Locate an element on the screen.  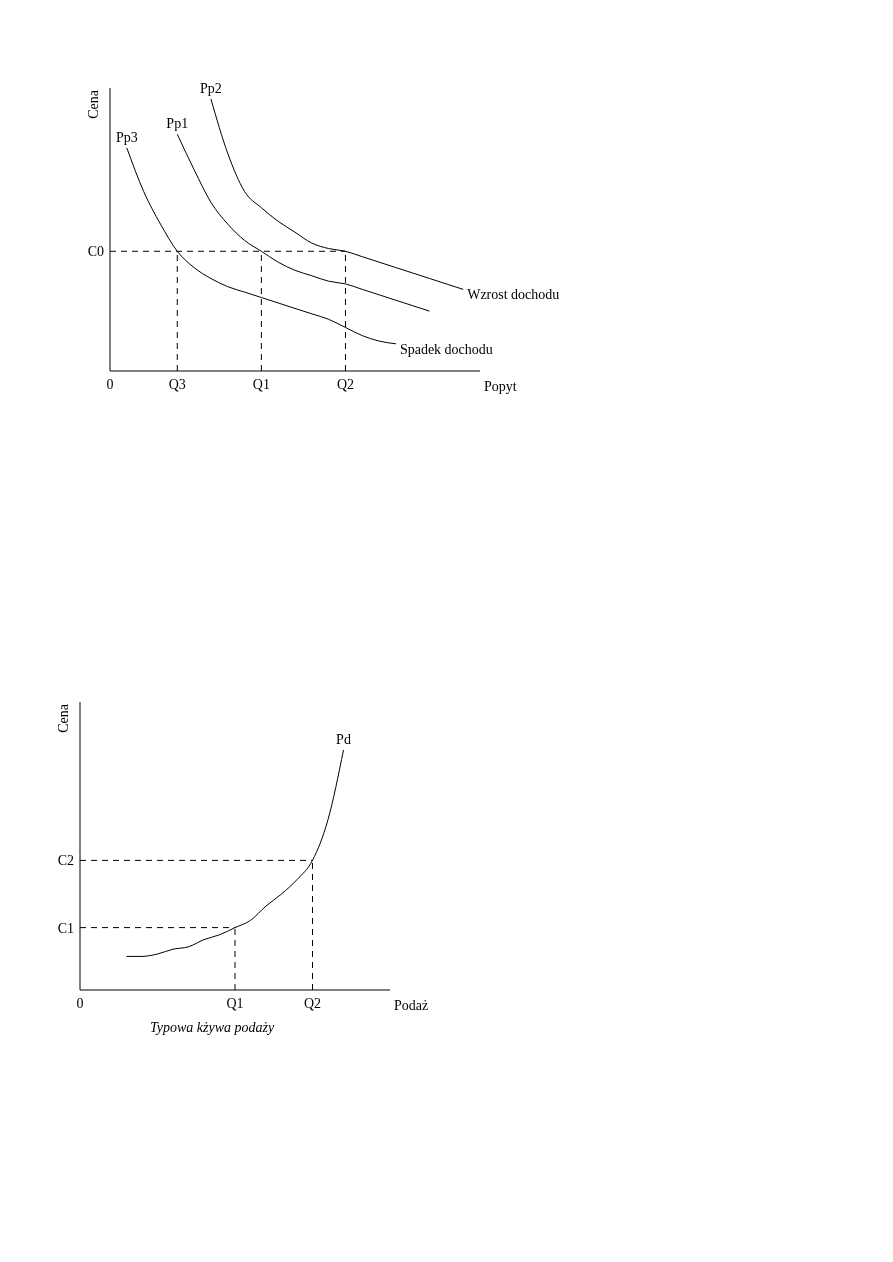
x-axis-title: Popyt is located at coordinates (500, 386).